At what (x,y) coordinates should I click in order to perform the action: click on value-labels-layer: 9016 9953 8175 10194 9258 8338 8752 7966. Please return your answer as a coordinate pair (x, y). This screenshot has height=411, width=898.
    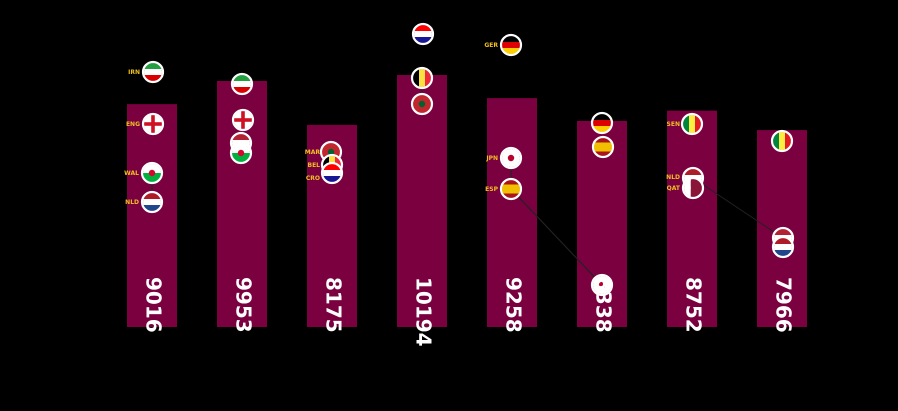
    Looking at the image, I should click on (469, 312).